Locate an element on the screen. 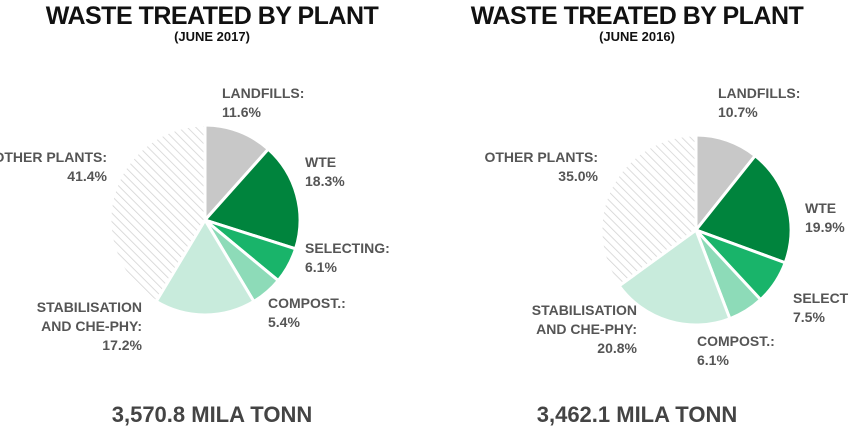 This screenshot has width=849, height=430. slice-label-selecting: SELECTING: 7.5% is located at coordinates (821, 307).